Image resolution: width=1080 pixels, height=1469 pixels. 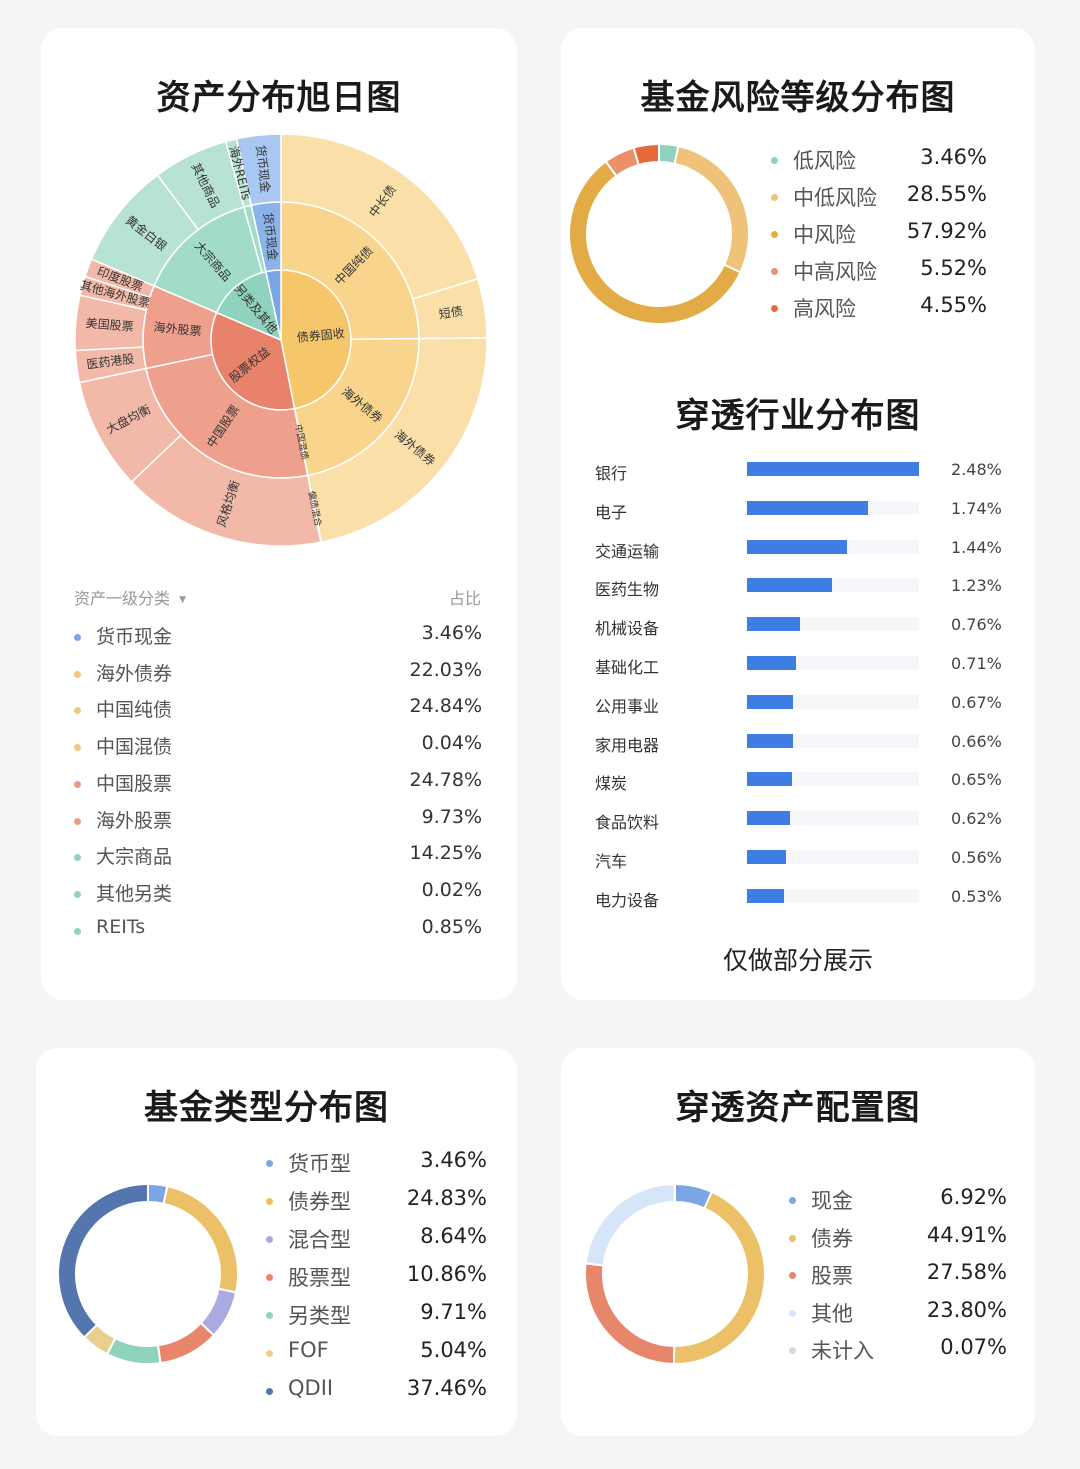 I want to click on industry-bar-row: 基础化工 0.71%, so click(x=800, y=667).